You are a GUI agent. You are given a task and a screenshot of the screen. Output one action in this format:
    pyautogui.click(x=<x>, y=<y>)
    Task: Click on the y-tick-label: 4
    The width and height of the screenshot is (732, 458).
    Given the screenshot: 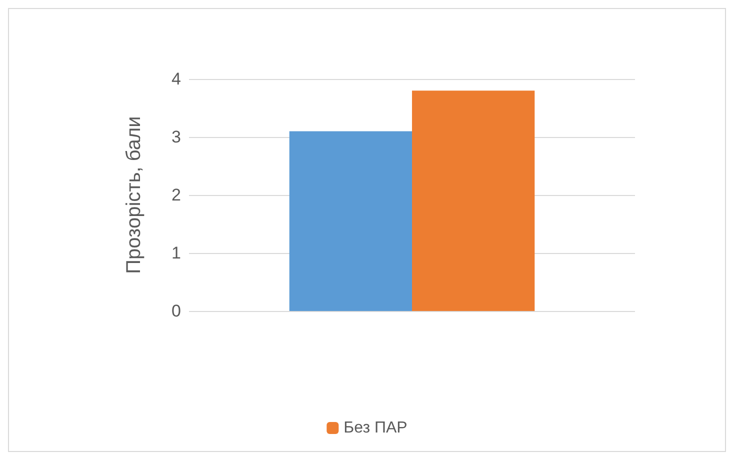 What is the action you would take?
    pyautogui.click(x=176, y=79)
    